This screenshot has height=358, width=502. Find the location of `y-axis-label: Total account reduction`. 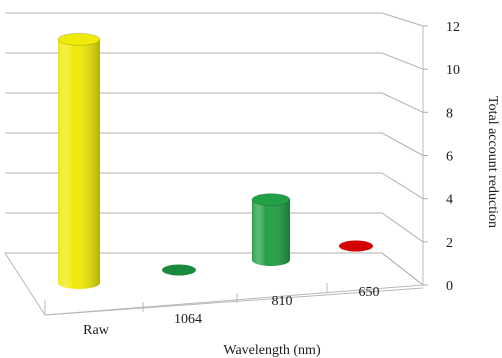

y-axis-label: Total account reduction is located at coordinates (492, 162).